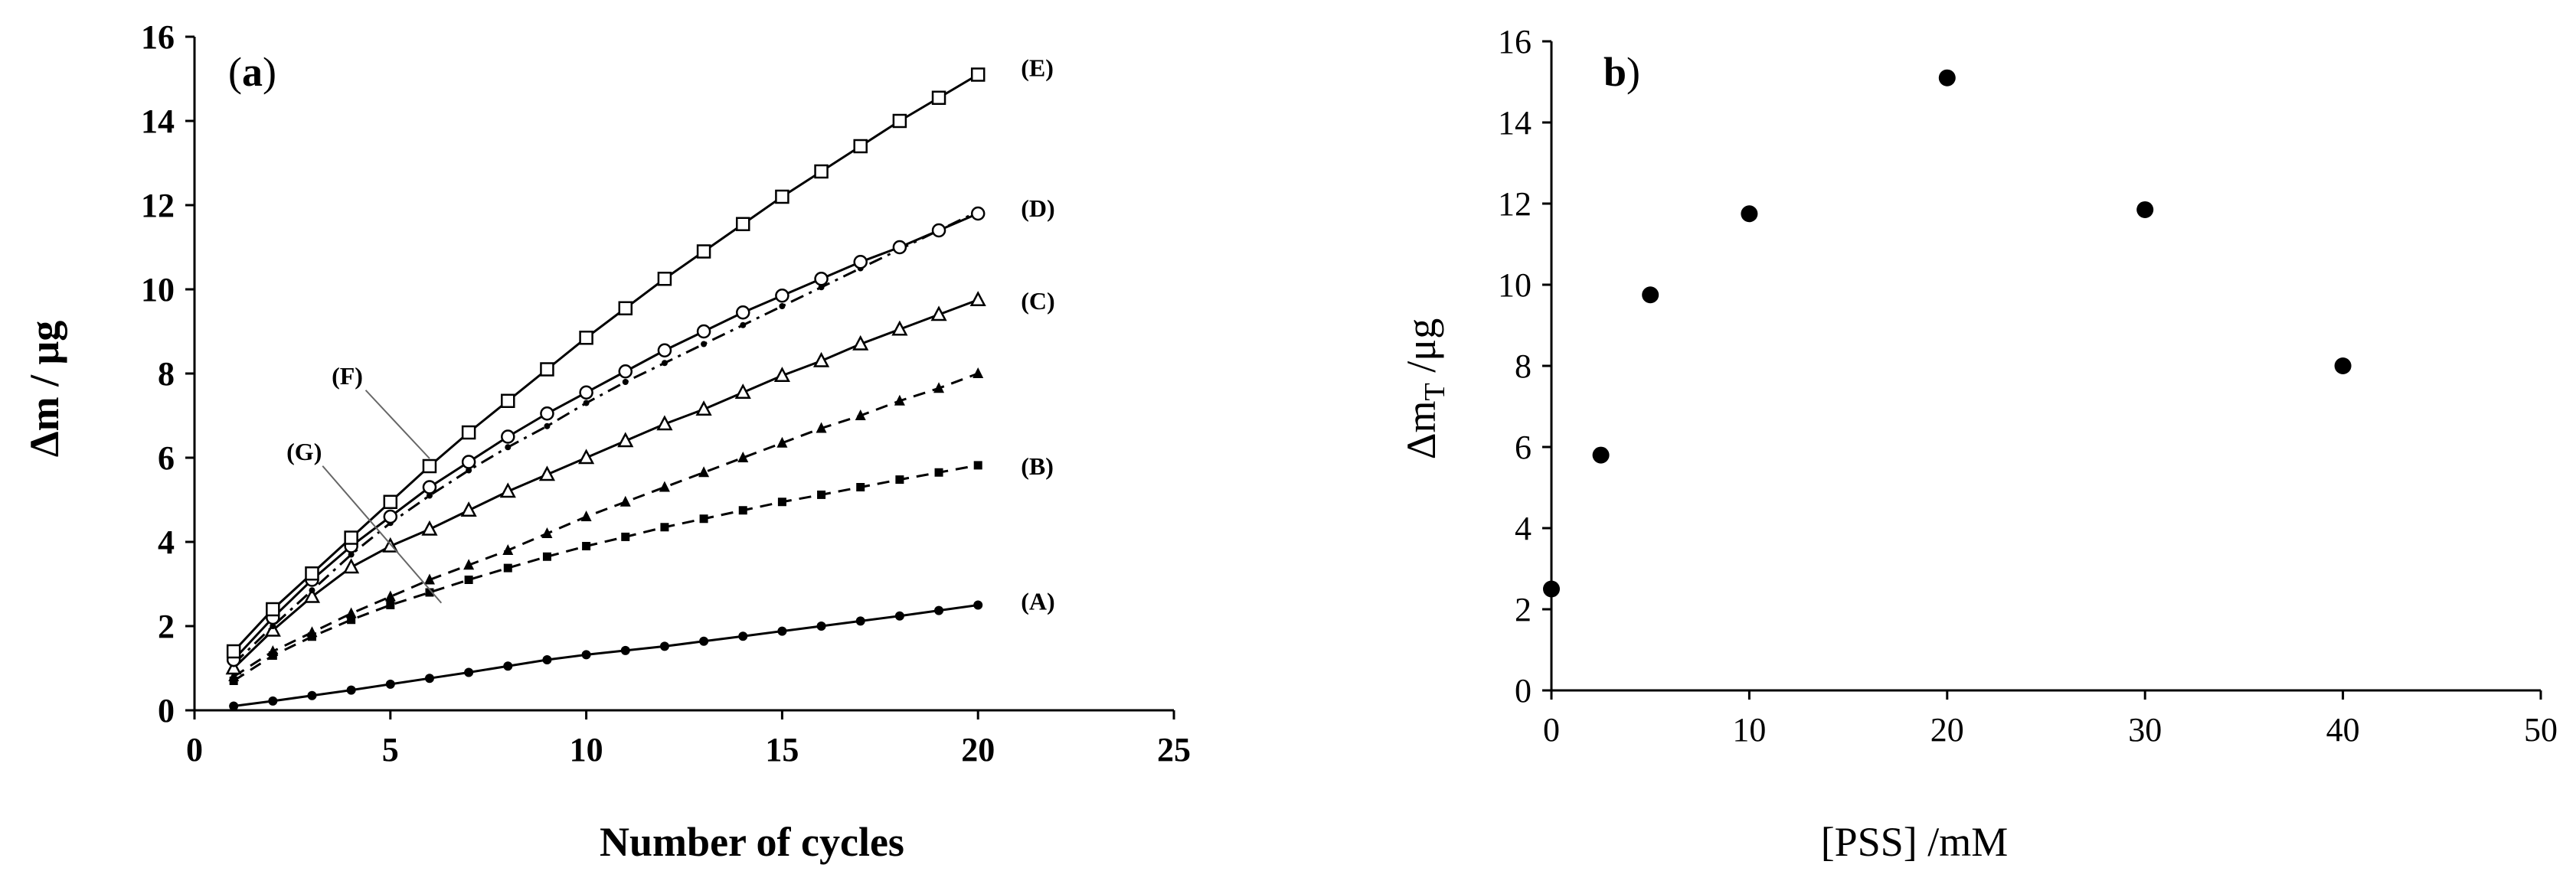  I want to click on series-f-line, so click(606, 437).